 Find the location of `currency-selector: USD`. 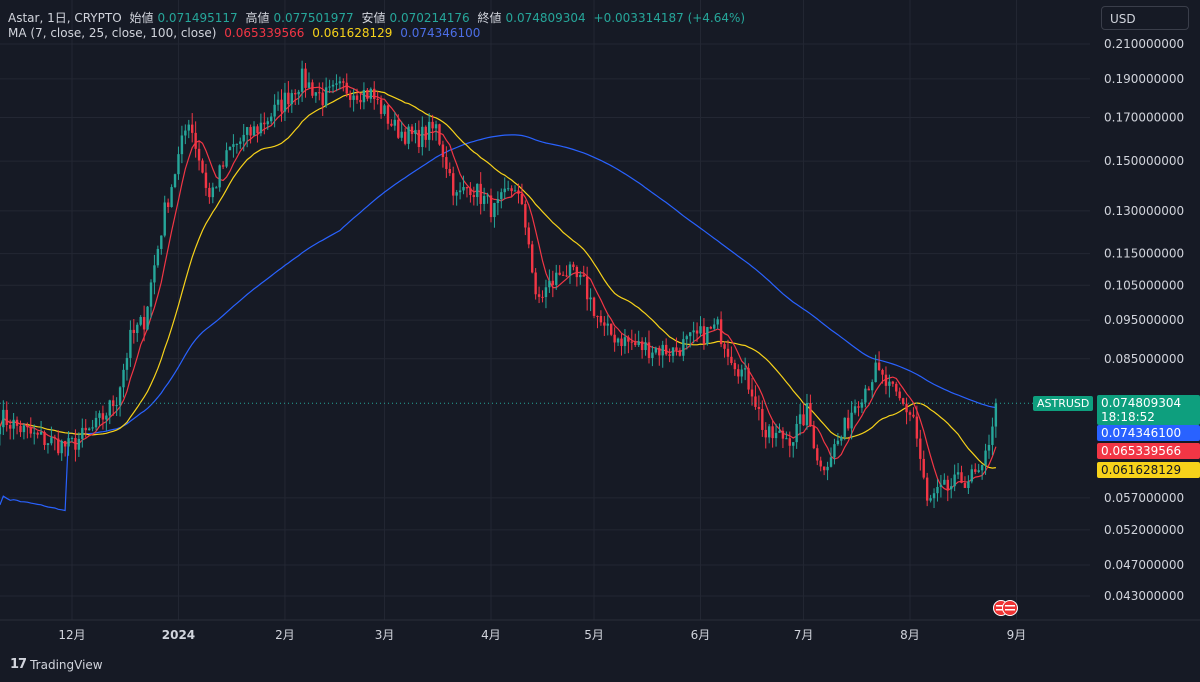

currency-selector: USD is located at coordinates (1145, 18).